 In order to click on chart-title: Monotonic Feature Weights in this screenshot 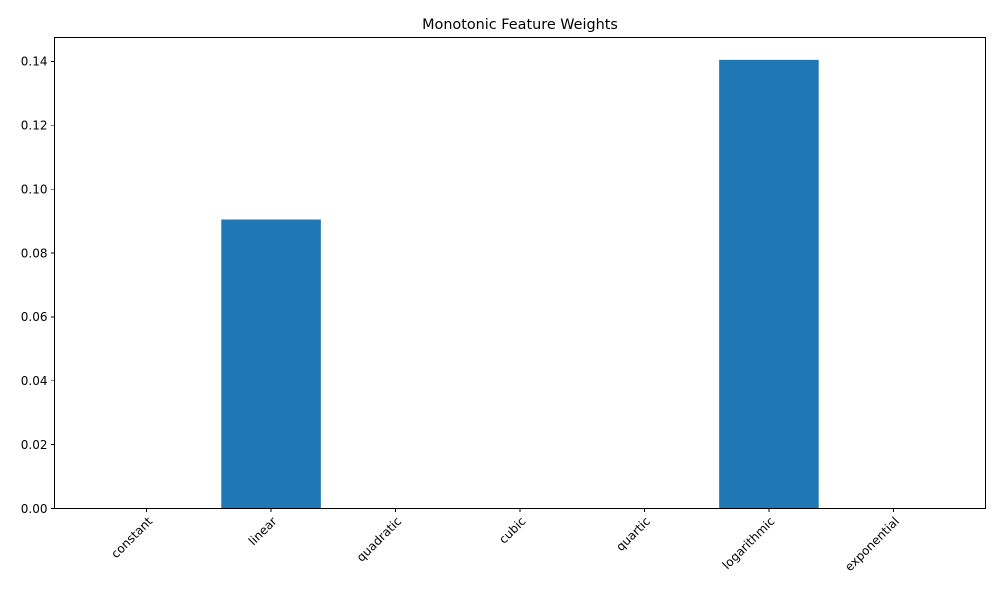, I will do `click(520, 25)`.